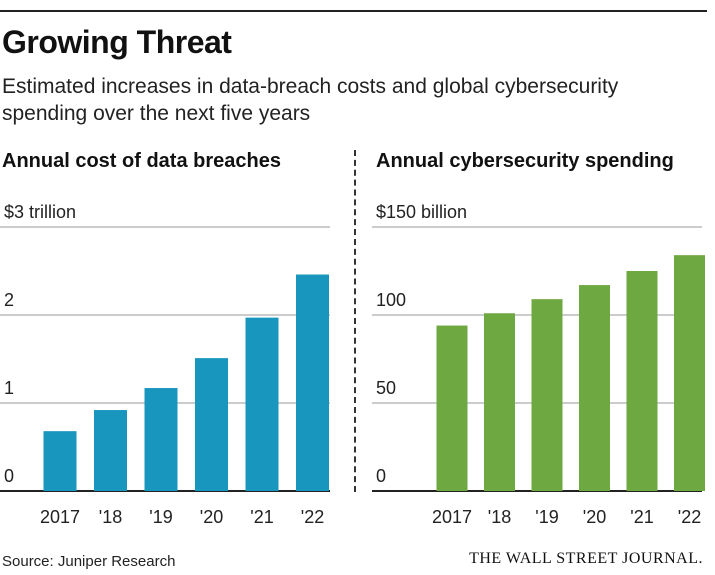 This screenshot has height=575, width=715. I want to click on y-tick-label: $3 trillion, so click(40, 212).